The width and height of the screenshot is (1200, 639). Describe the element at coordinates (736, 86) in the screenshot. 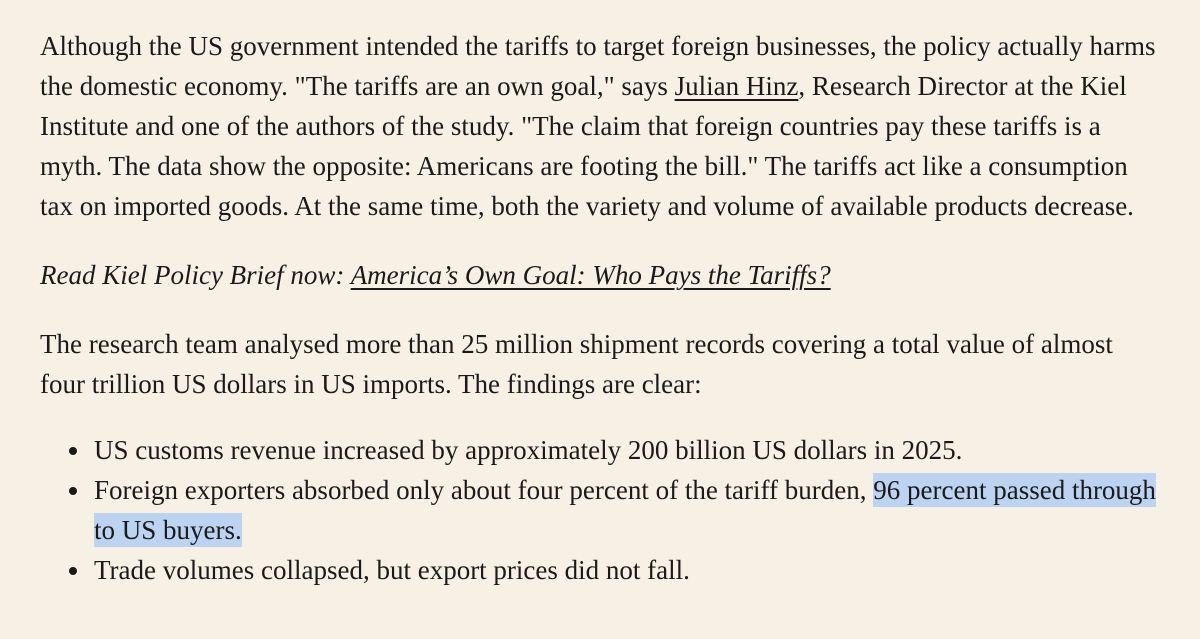

I see `julian-hinz-link: Julian Hinz` at that location.